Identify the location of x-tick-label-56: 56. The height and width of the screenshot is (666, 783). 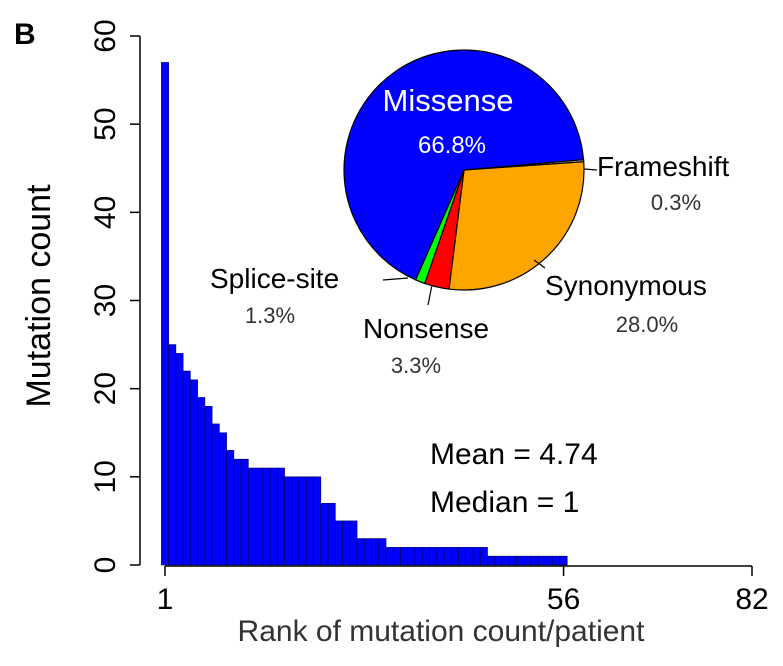
(563, 599).